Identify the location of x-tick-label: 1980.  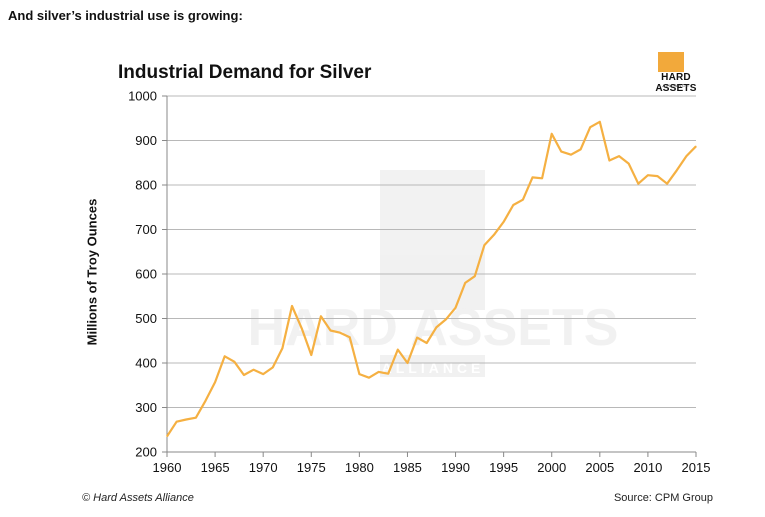
(359, 467).